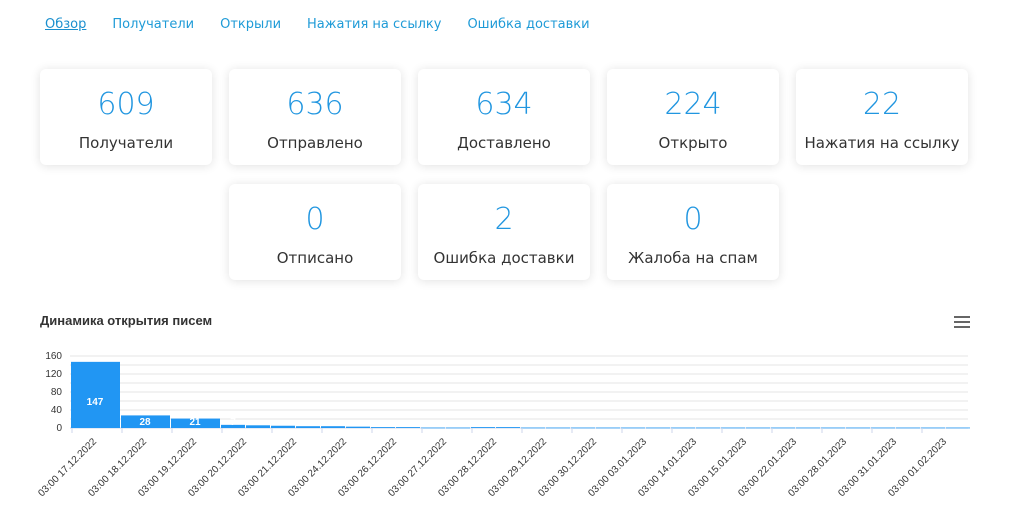 This screenshot has width=1024, height=525. What do you see at coordinates (126, 104) in the screenshot?
I see `stat-value: 609` at bounding box center [126, 104].